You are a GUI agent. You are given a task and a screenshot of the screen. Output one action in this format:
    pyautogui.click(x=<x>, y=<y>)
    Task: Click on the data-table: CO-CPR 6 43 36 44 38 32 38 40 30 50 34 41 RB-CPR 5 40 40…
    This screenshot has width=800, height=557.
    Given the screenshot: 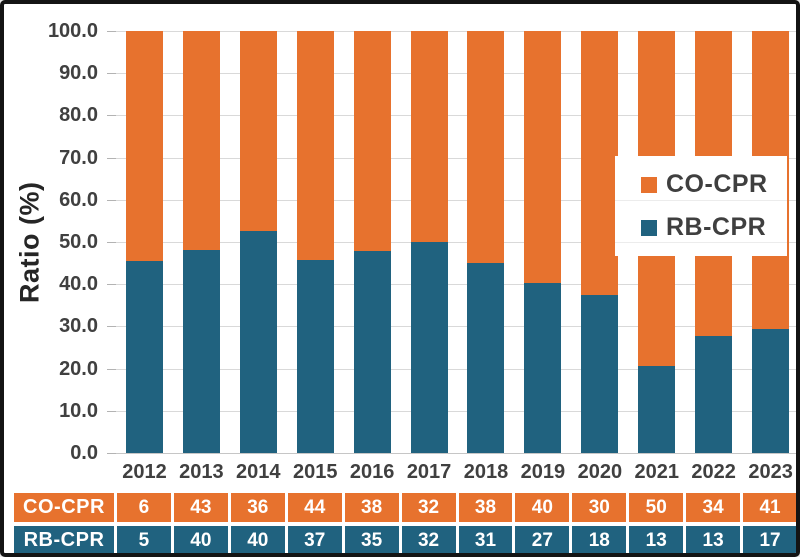 What is the action you would take?
    pyautogui.click(x=405, y=523)
    